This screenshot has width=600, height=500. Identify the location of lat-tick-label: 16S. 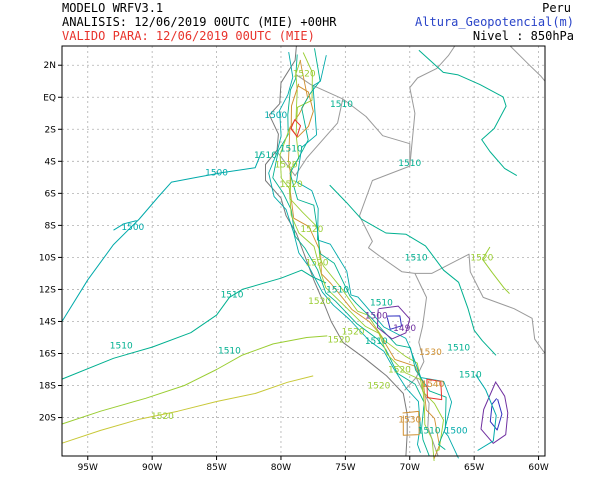
(47, 355).